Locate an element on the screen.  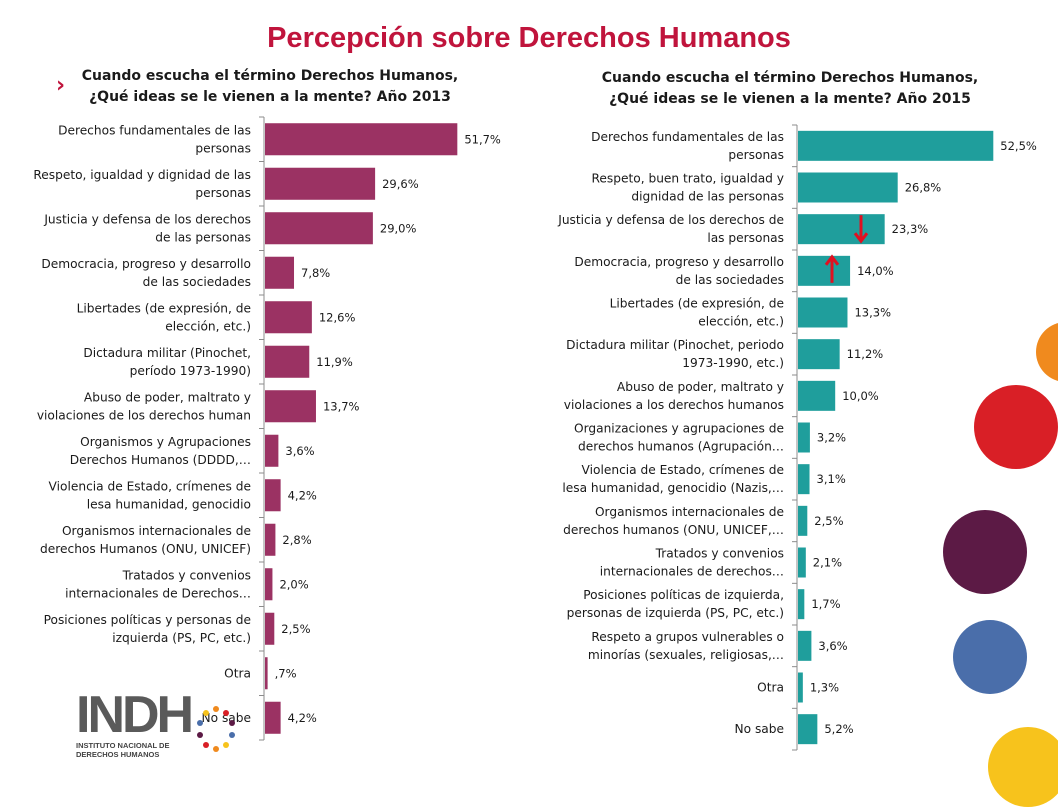
chart-2015-category-label: Abuso de poder, maltrato y is located at coordinates (700, 387).